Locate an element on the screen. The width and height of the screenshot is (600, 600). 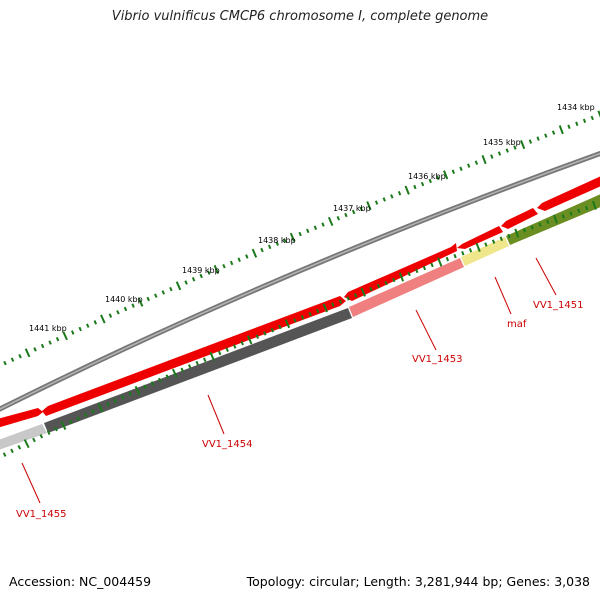
gene-label-vv1-1453: VV1_1453 is located at coordinates (437, 359).